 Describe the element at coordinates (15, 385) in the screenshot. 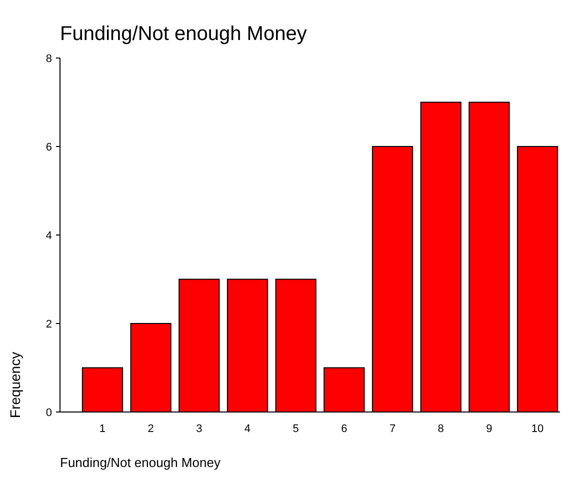

I see `y-axis-title: Frequency` at that location.